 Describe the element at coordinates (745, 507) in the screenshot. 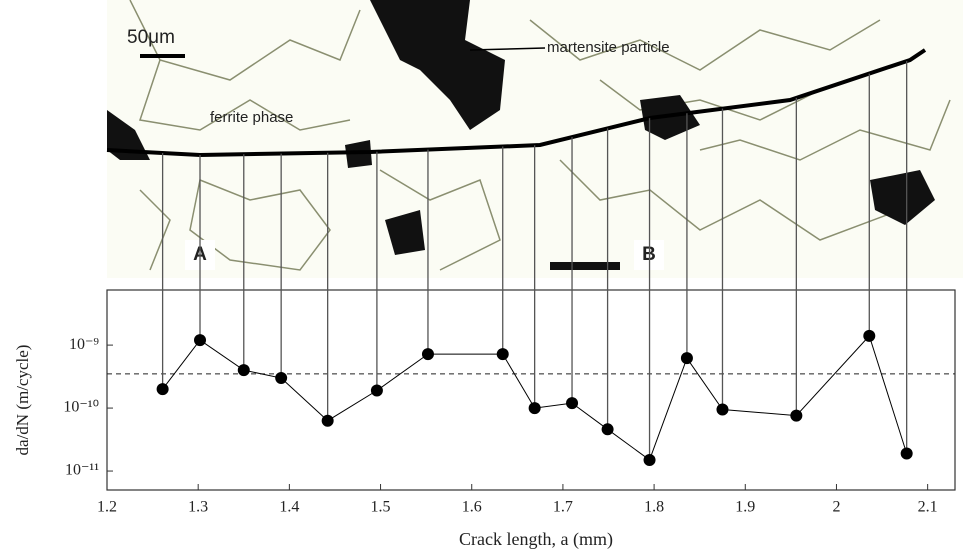

I see `x-tick-label: 1.9` at that location.